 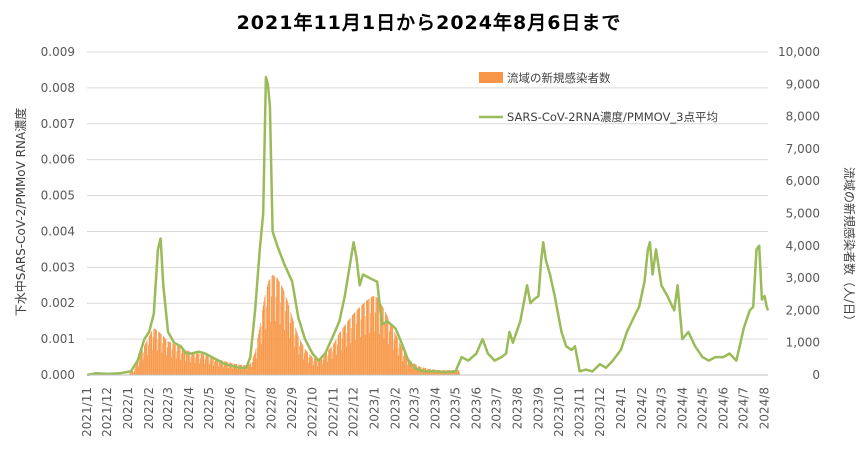 What do you see at coordinates (803, 278) in the screenshot?
I see `right-tick-label: 3,000` at bounding box center [803, 278].